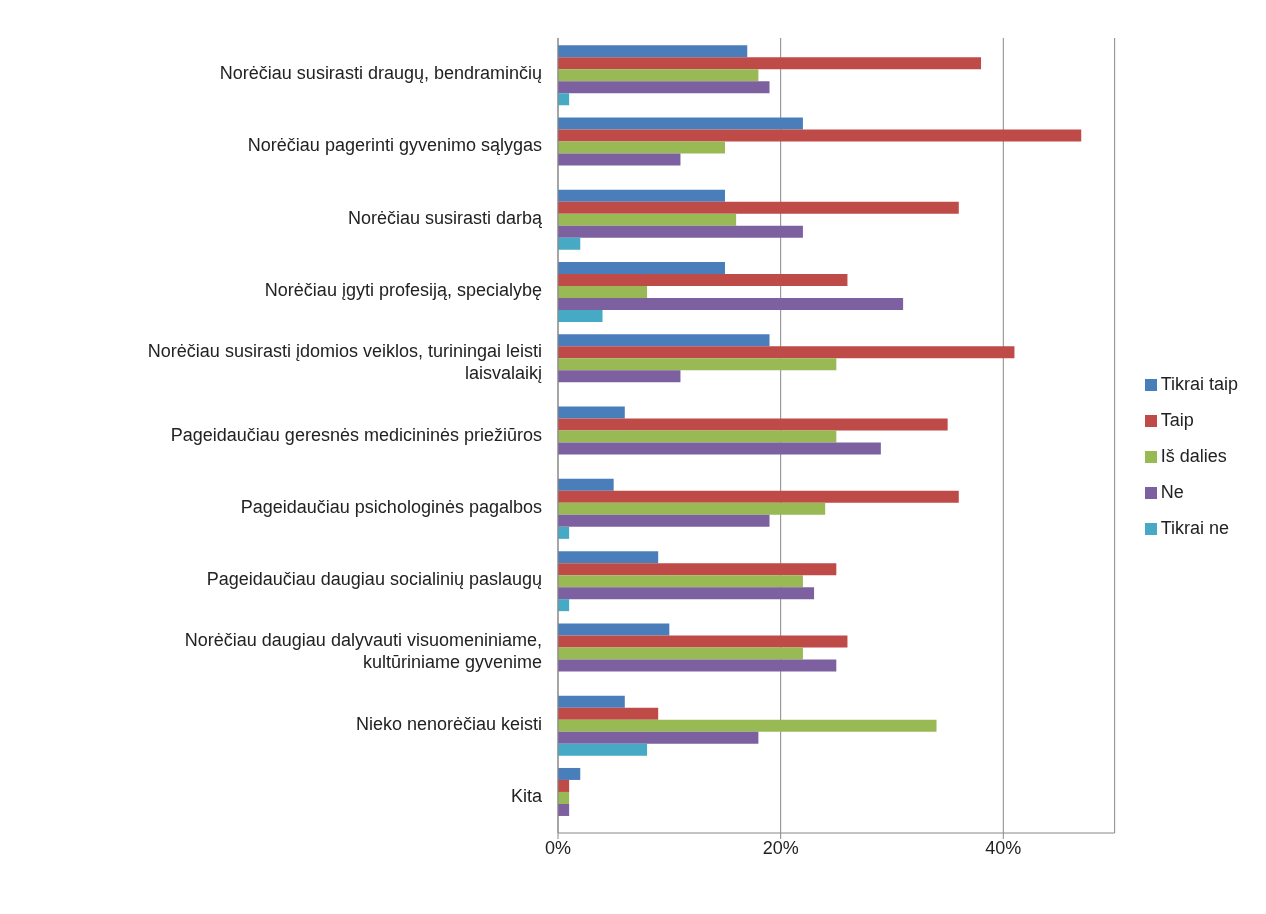 This screenshot has height=914, width=1266. What do you see at coordinates (1172, 491) in the screenshot?
I see `legend-label: Ne` at bounding box center [1172, 491].